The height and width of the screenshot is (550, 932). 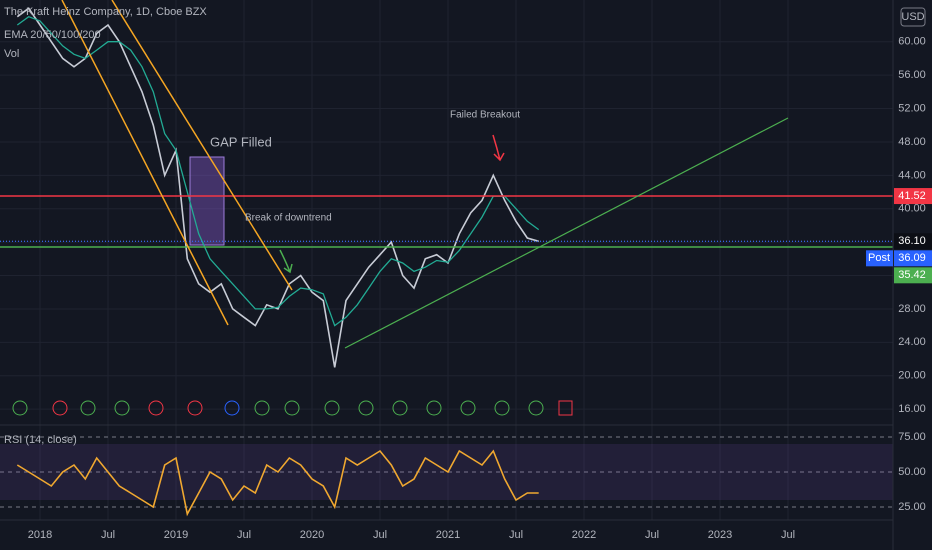 What do you see at coordinates (277, 483) in the screenshot?
I see `series-line` at bounding box center [277, 483].